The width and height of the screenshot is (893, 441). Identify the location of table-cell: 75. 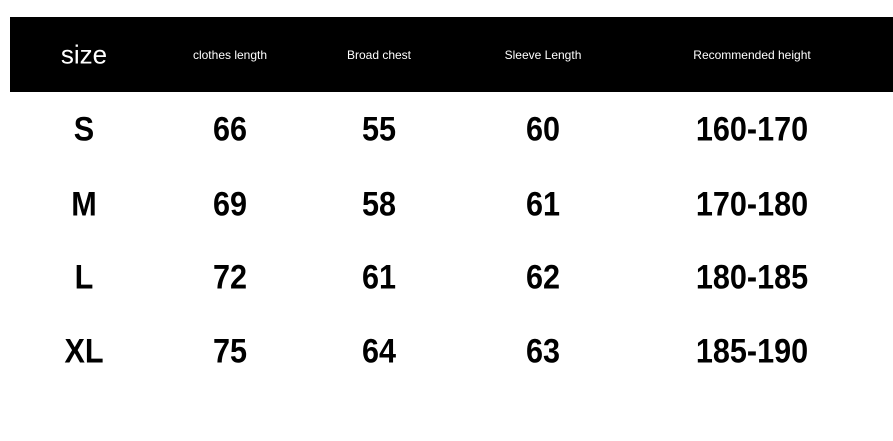
(230, 351).